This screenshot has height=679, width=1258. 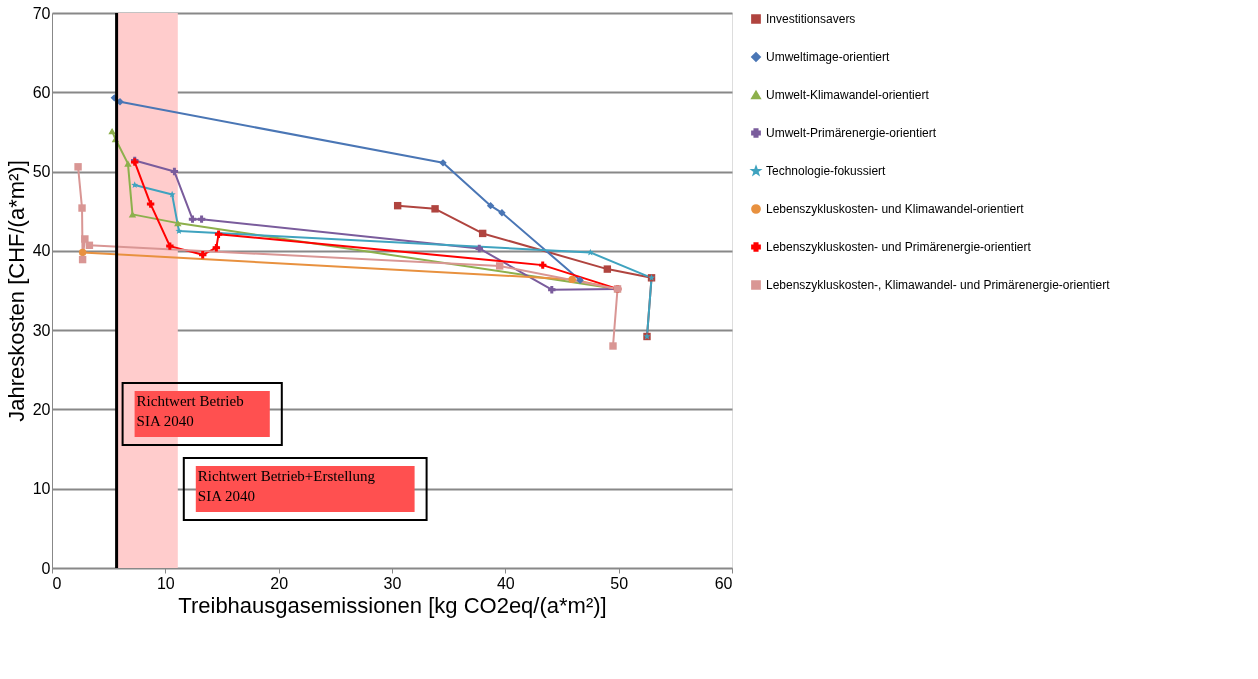 What do you see at coordinates (41, 13) in the screenshot?
I see `y-tick-label: 70` at bounding box center [41, 13].